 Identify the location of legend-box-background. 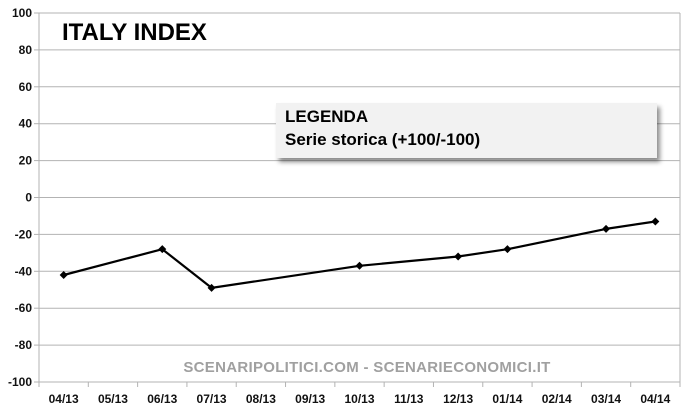
(466, 130).